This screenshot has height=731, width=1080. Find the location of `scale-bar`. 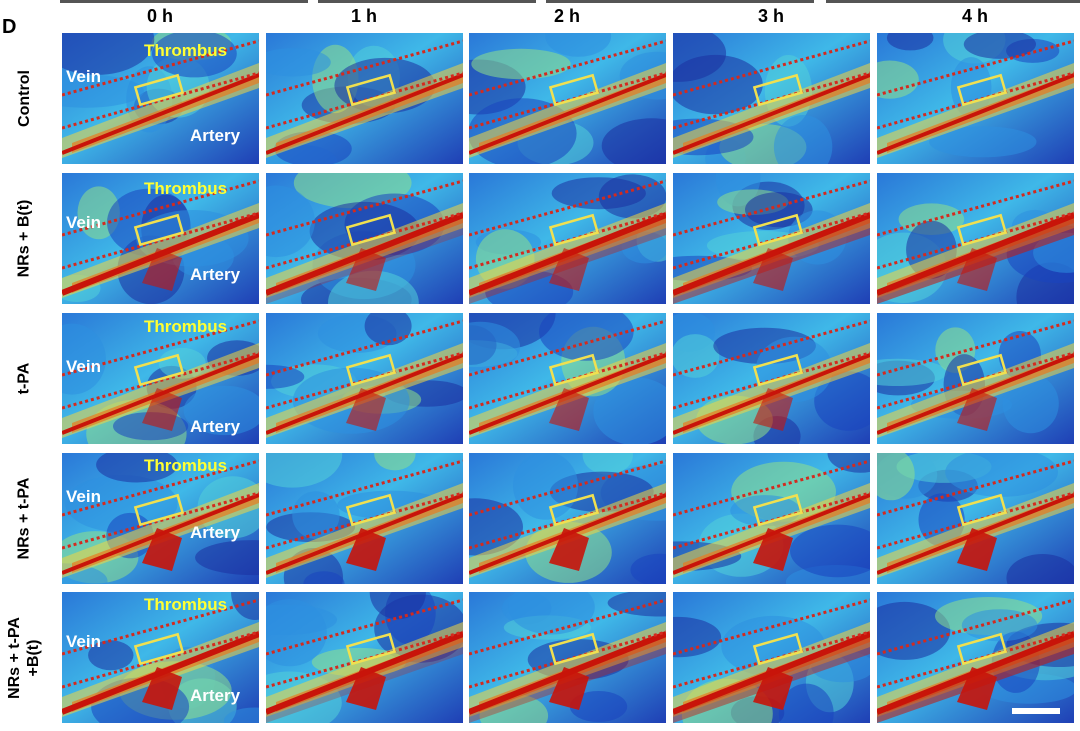

scale-bar is located at coordinates (1036, 711).